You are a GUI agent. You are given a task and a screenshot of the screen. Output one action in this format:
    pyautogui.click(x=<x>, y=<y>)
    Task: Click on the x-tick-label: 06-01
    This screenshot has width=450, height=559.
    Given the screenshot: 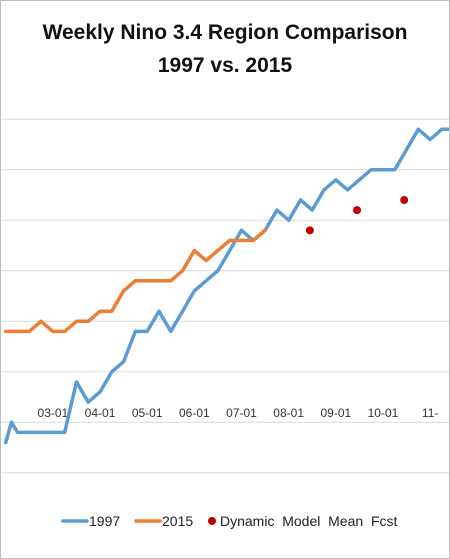 What is the action you would take?
    pyautogui.click(x=194, y=413)
    